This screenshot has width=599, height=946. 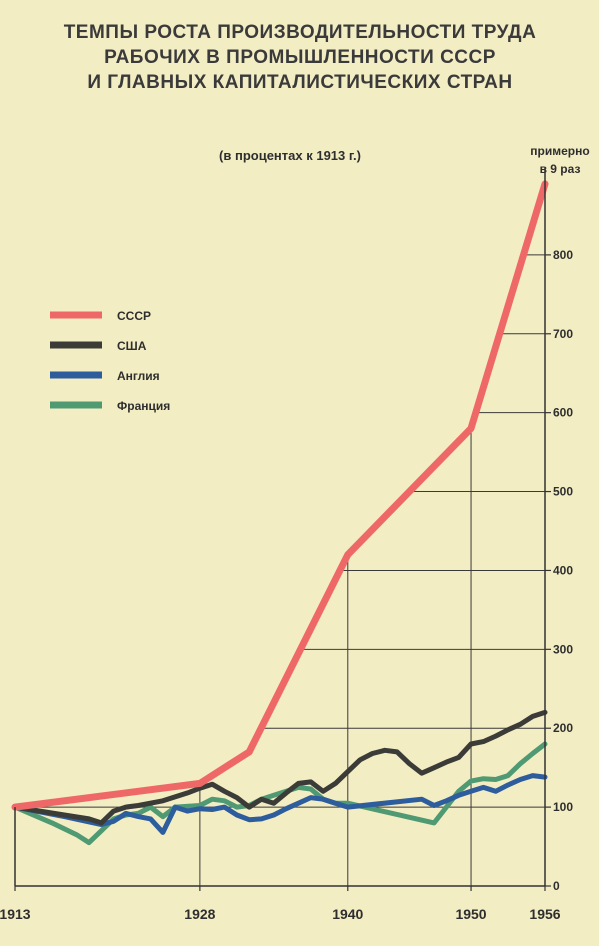 I want to click on y-tick-label-800: 800, so click(x=563, y=255).